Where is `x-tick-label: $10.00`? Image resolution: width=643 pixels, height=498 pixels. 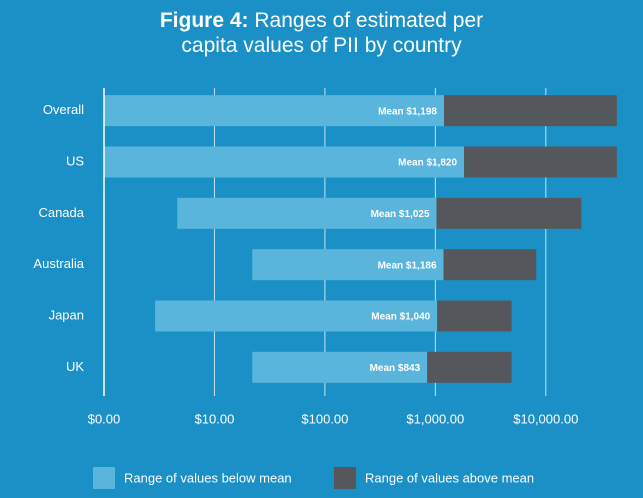
x-tick-label: $10.00 is located at coordinates (215, 418).